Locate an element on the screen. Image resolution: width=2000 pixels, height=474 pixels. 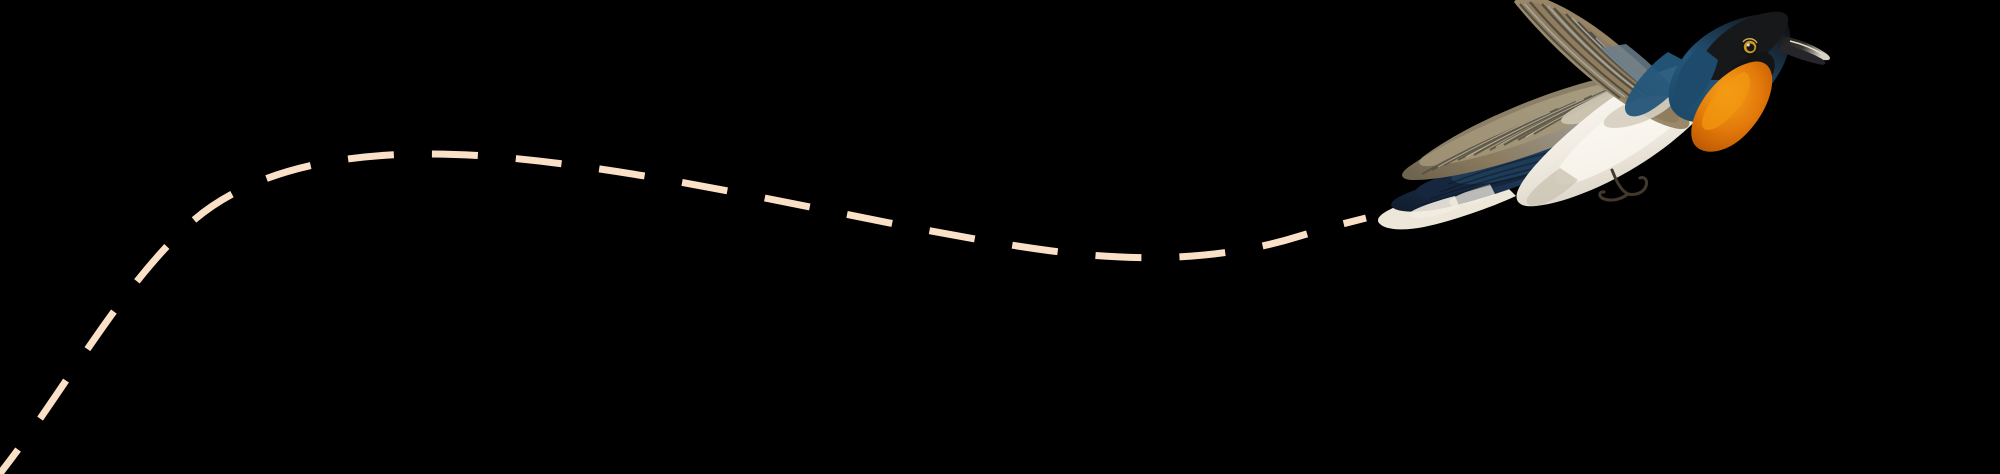
eye is located at coordinates (1750, 47).